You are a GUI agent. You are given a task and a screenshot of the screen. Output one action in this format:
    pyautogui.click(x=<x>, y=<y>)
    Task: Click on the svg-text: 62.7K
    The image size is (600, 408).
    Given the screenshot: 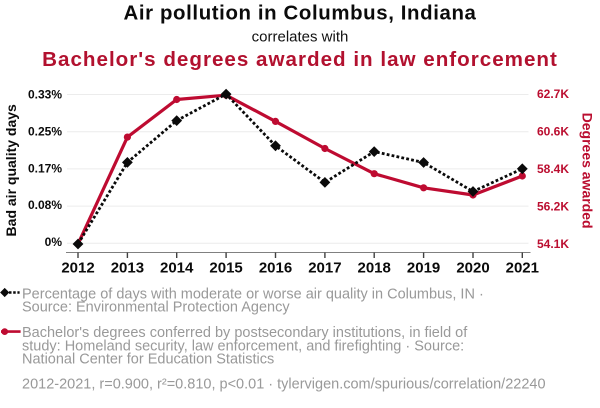 What is the action you would take?
    pyautogui.click(x=553, y=94)
    